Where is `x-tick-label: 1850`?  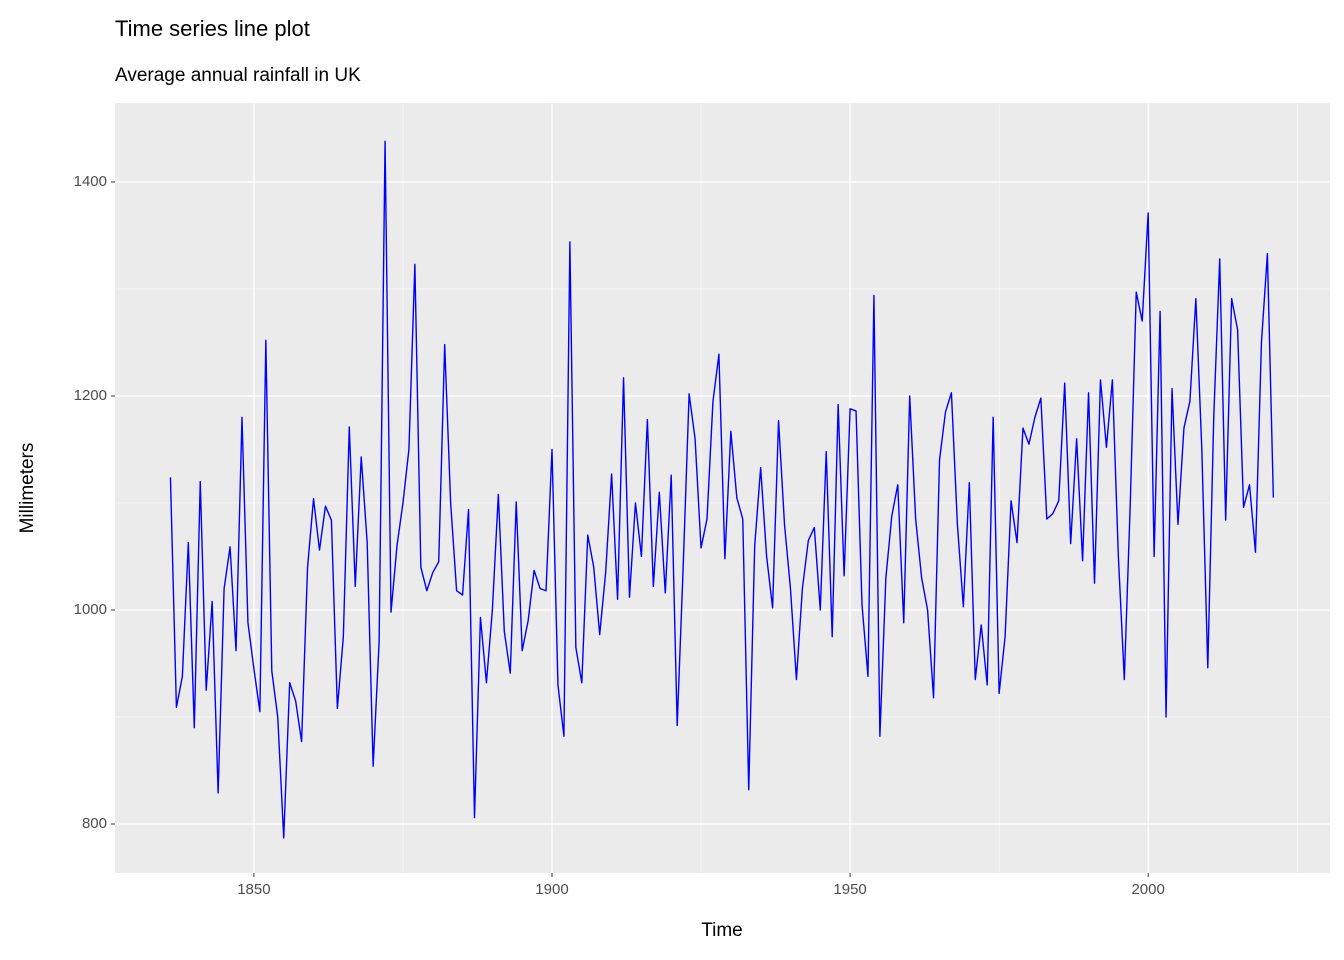
x-tick-label: 1850 is located at coordinates (253, 889).